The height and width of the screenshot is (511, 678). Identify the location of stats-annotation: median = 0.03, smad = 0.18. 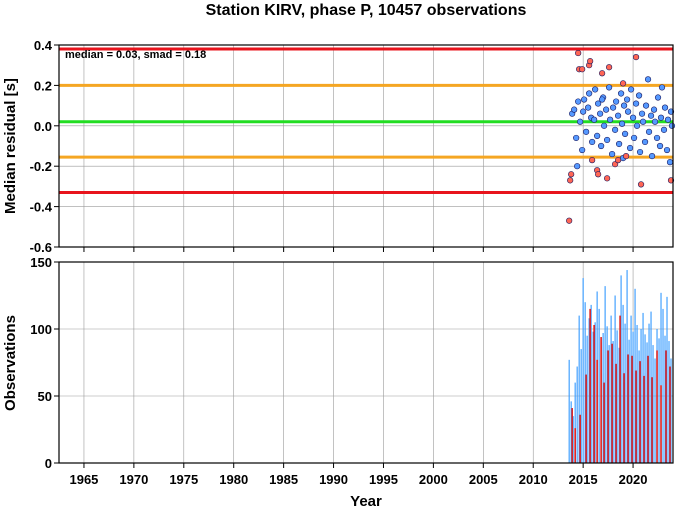
(135, 55).